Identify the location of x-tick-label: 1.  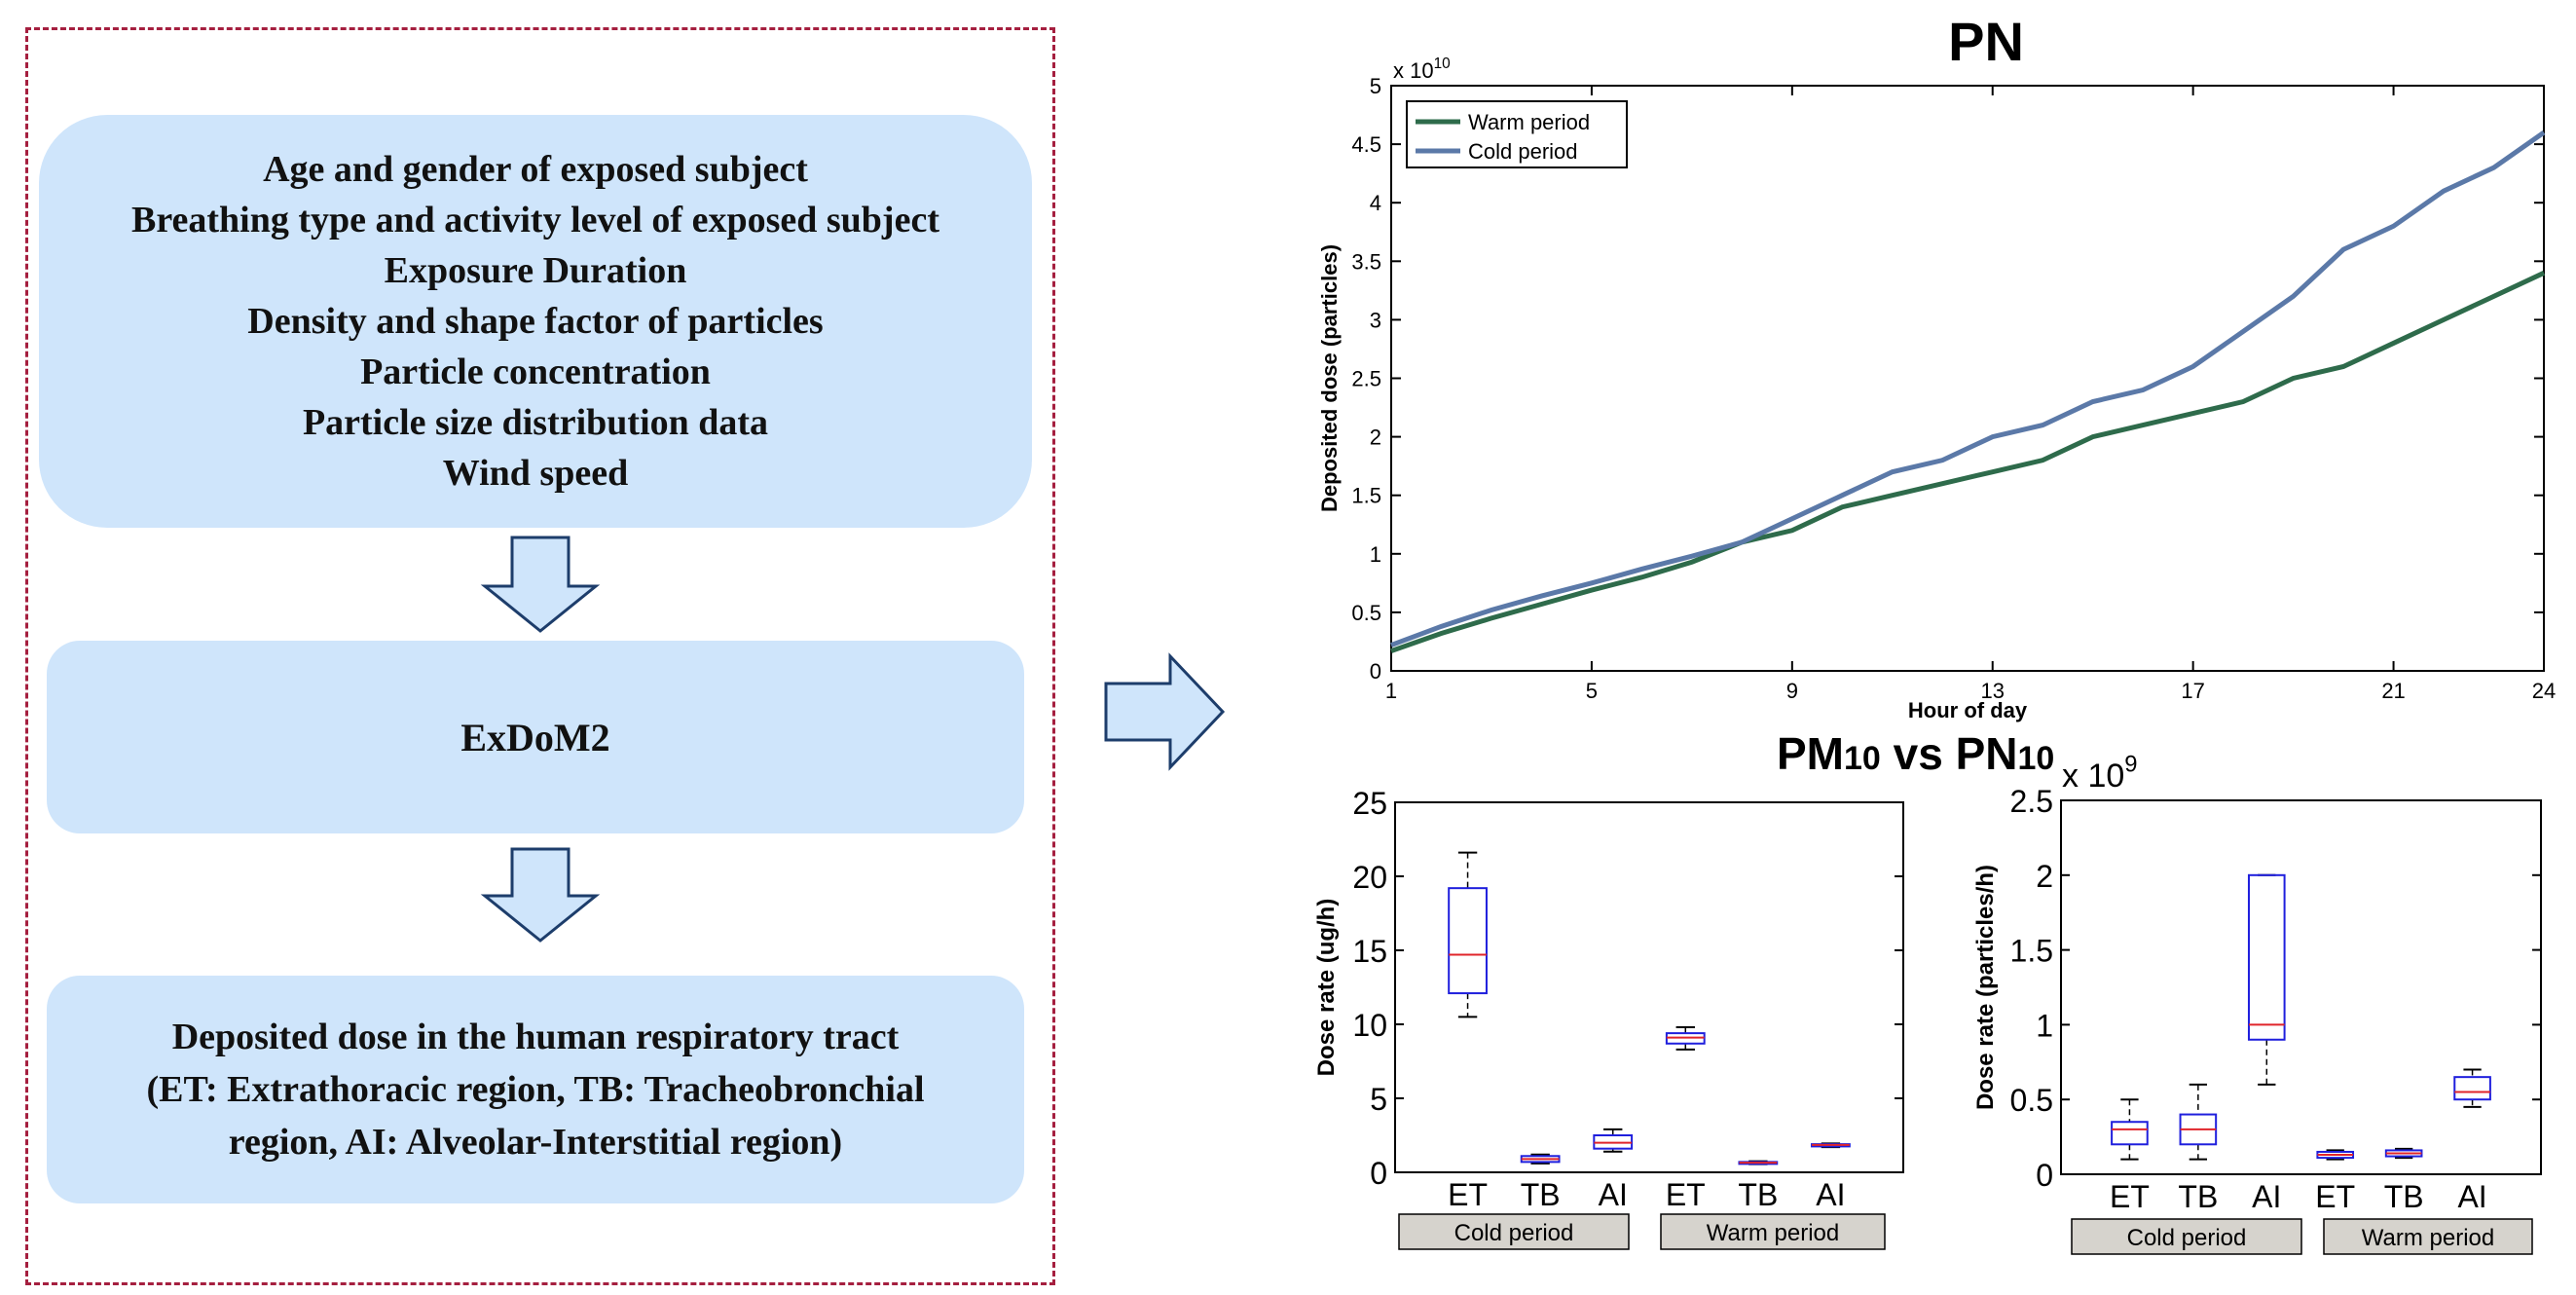
(1391, 691).